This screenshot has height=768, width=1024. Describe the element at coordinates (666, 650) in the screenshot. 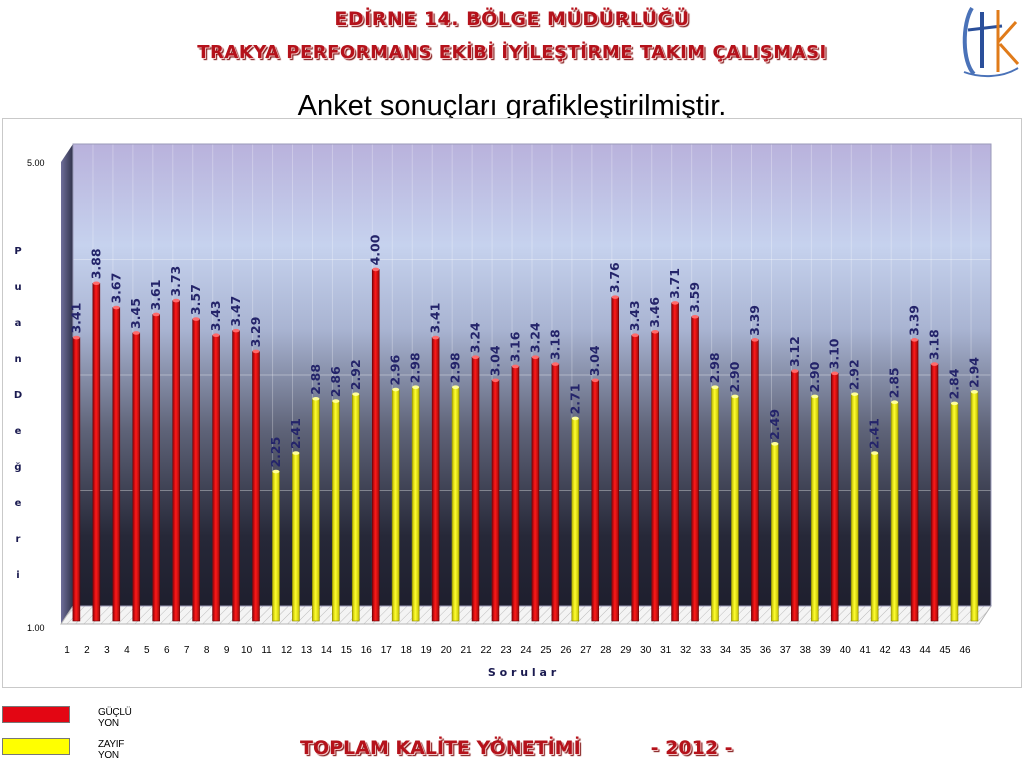

I see `x-tick-label: 31` at that location.